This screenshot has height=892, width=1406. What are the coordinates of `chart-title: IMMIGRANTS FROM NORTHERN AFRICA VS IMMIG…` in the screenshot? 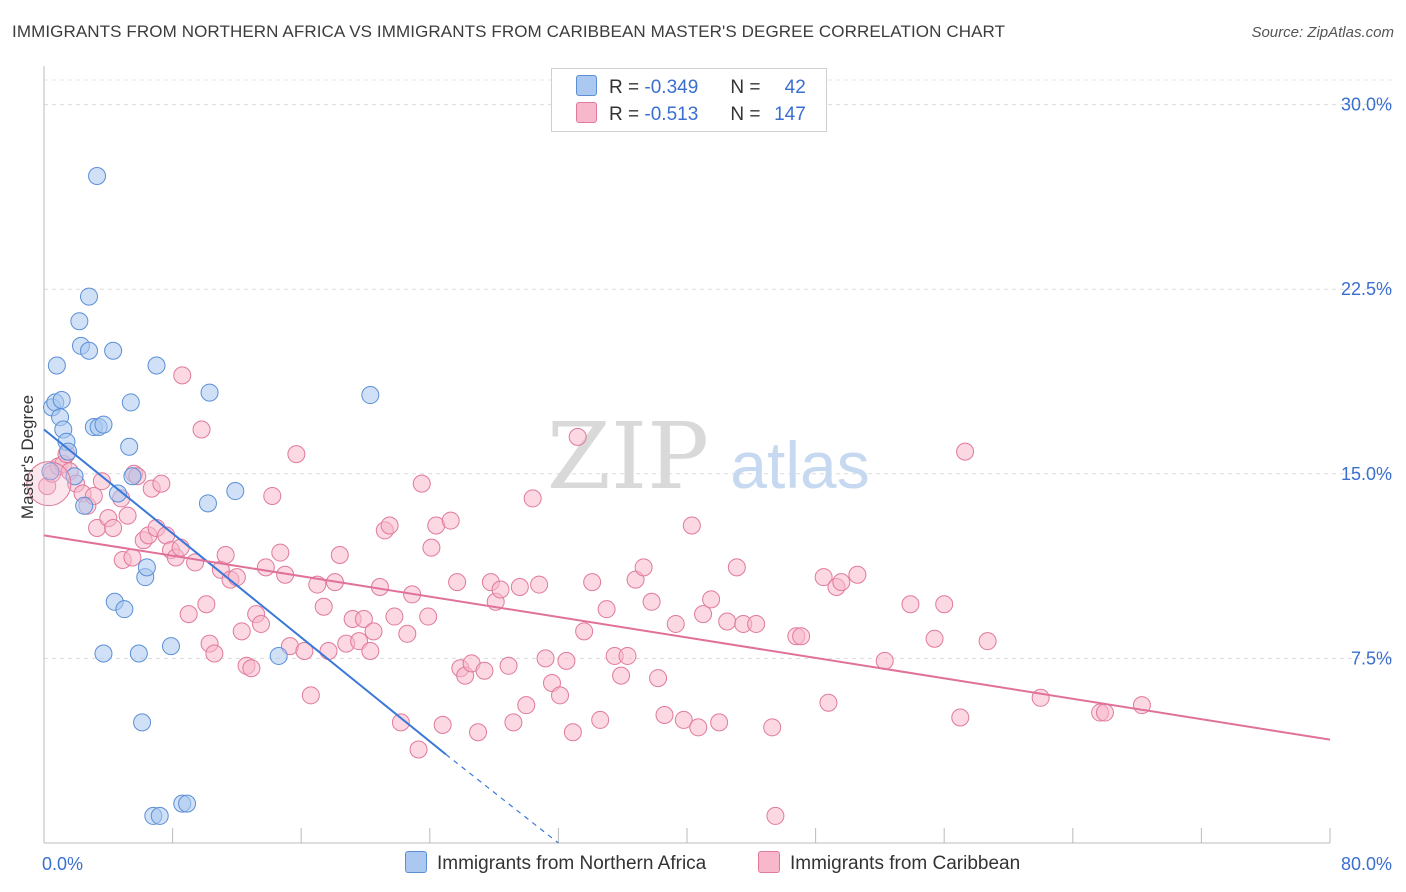 It's located at (509, 31).